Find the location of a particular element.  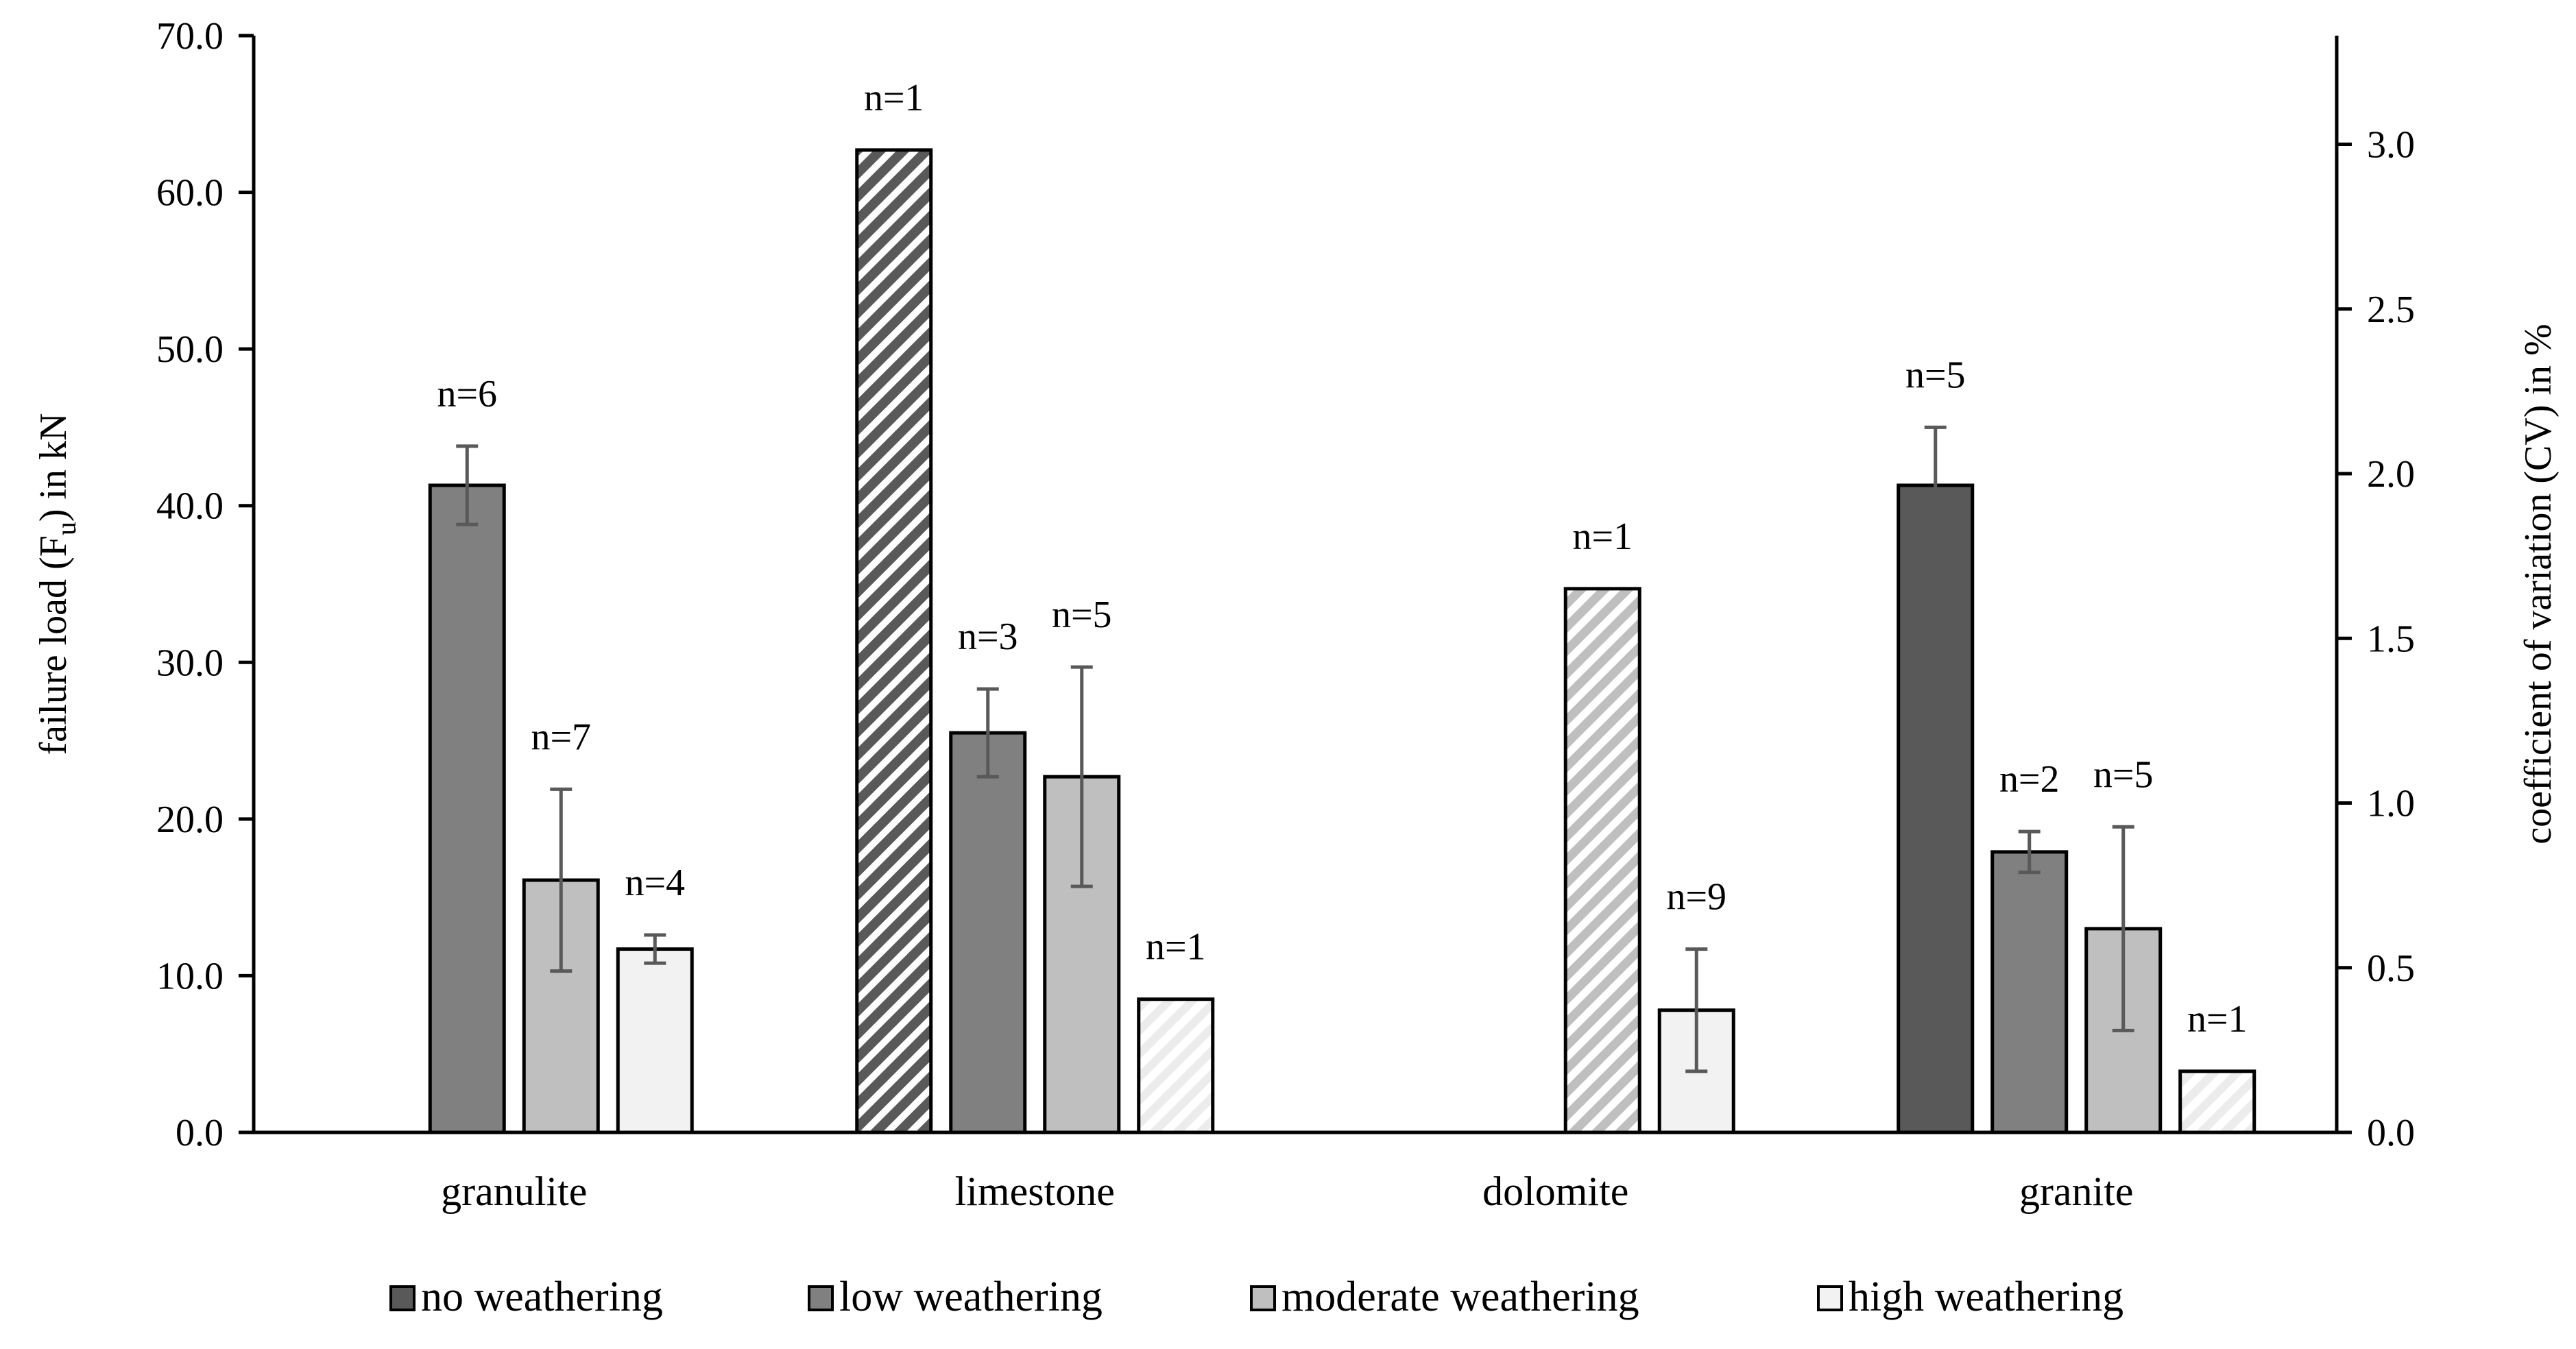

left-tick-label: 70.0 is located at coordinates (190, 36).